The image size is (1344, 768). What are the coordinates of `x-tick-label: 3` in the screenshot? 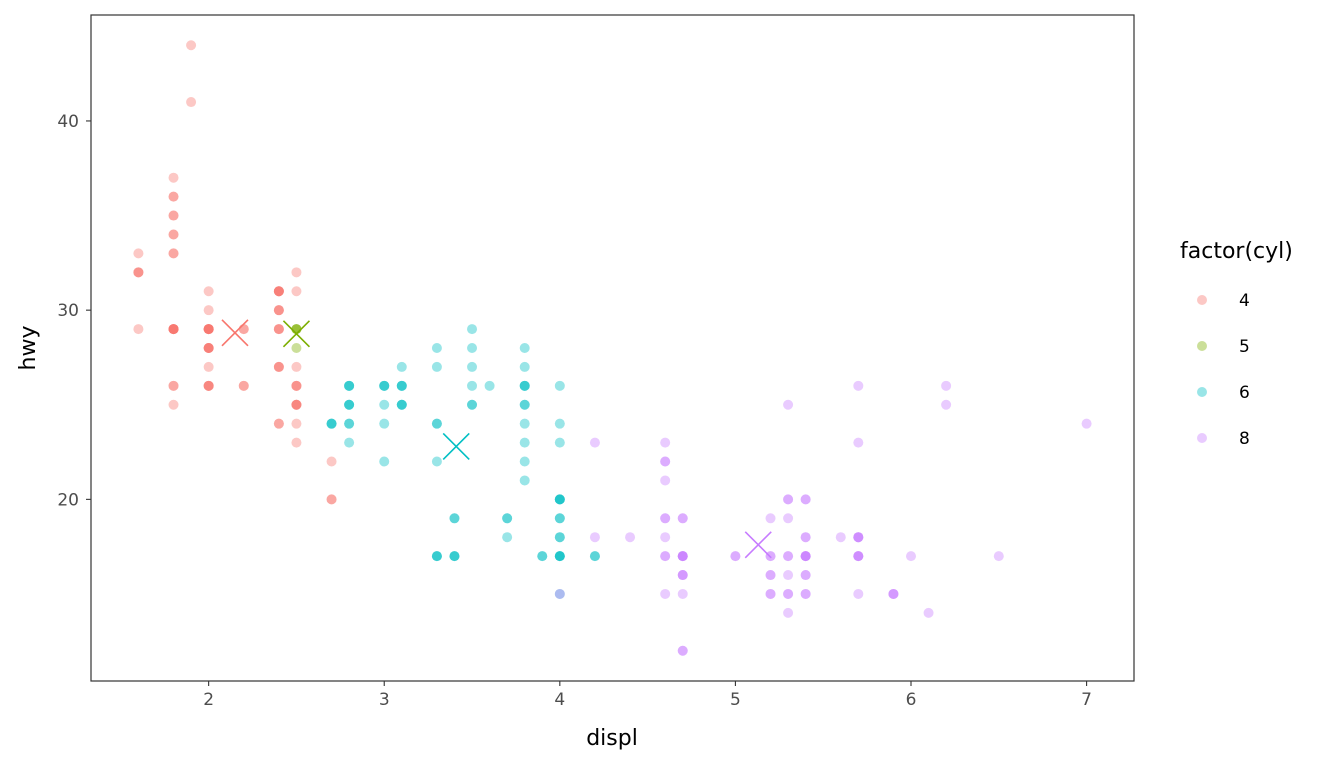 It's located at (384, 700).